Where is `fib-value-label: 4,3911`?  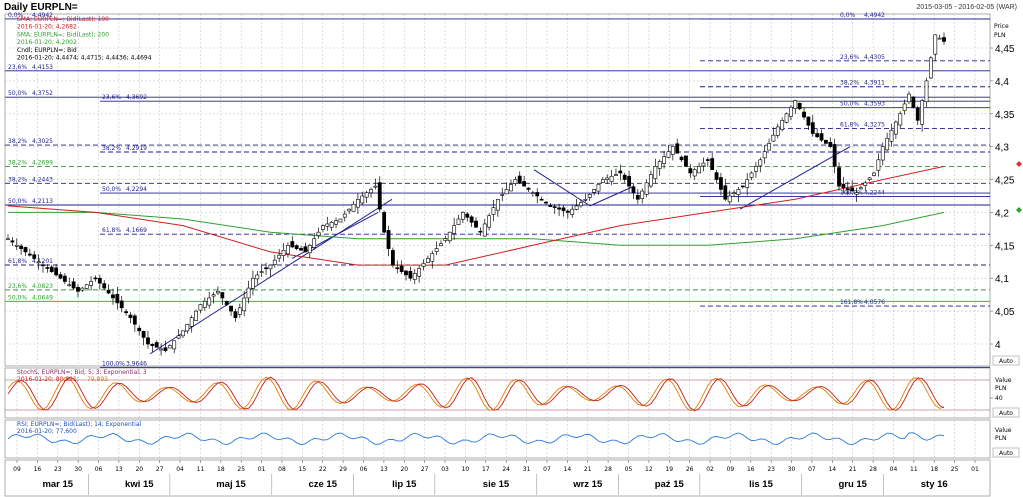 fib-value-label: 4,3911 is located at coordinates (874, 83).